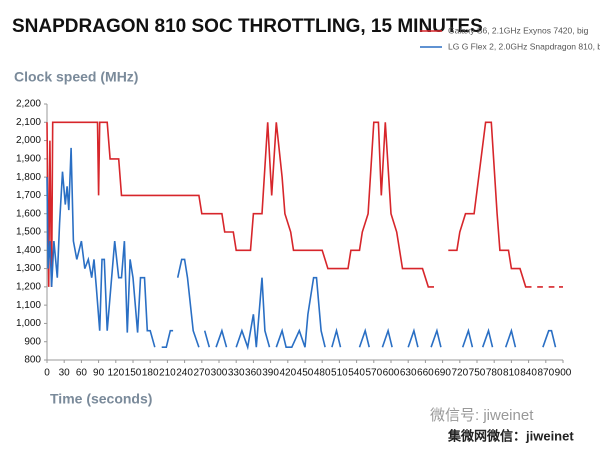 This screenshot has width=600, height=450. I want to click on x-tick-label: 810, so click(511, 373).